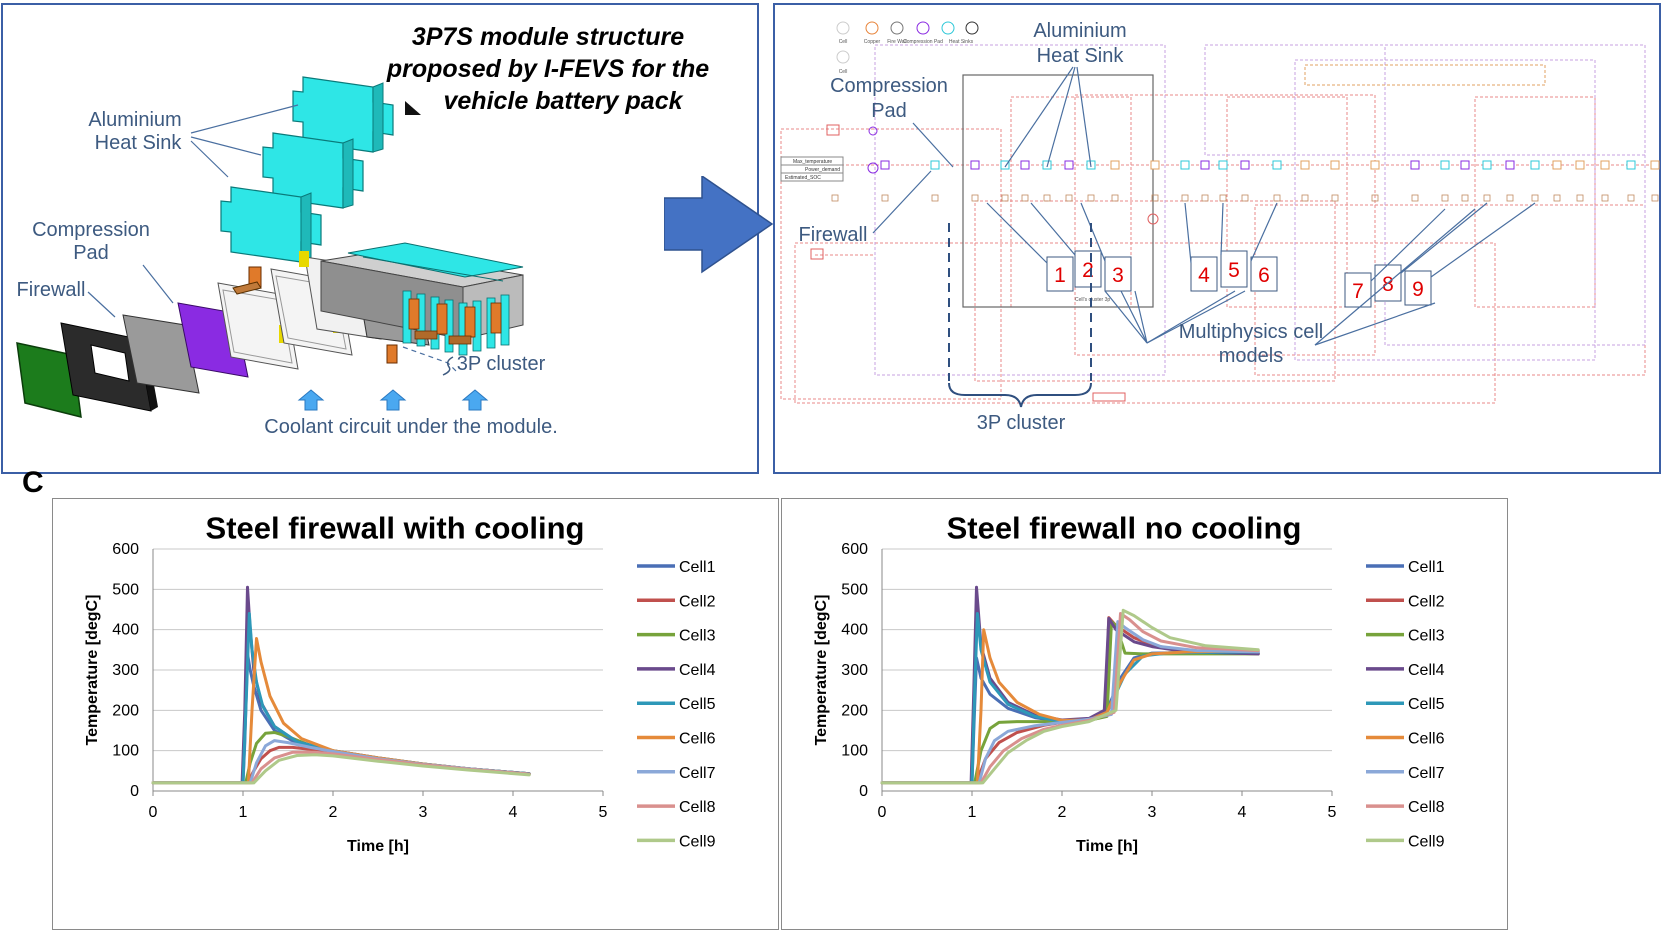  What do you see at coordinates (854, 589) in the screenshot?
I see `y-tick-label: 500` at bounding box center [854, 589].